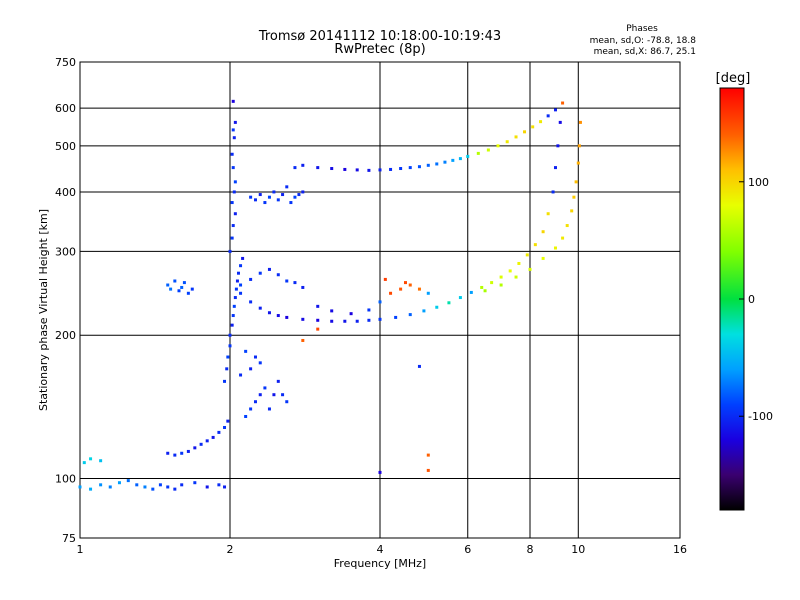 The height and width of the screenshot is (600, 800). I want to click on colorbar-tick-label: -100, so click(760, 416).